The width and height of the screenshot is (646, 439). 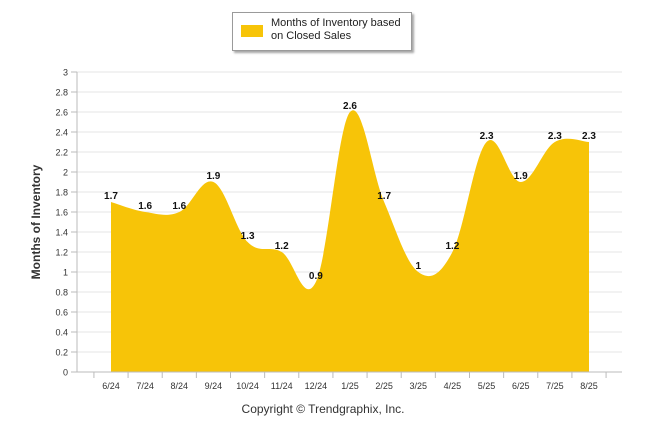 What do you see at coordinates (61, 193) in the screenshot?
I see `y-tick-label: 1.8` at bounding box center [61, 193].